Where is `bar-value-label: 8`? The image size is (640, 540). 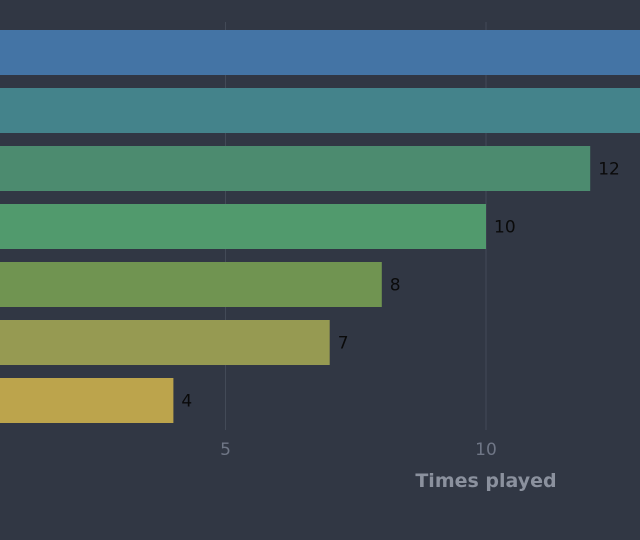
bar-value-label: 8 is located at coordinates (395, 286).